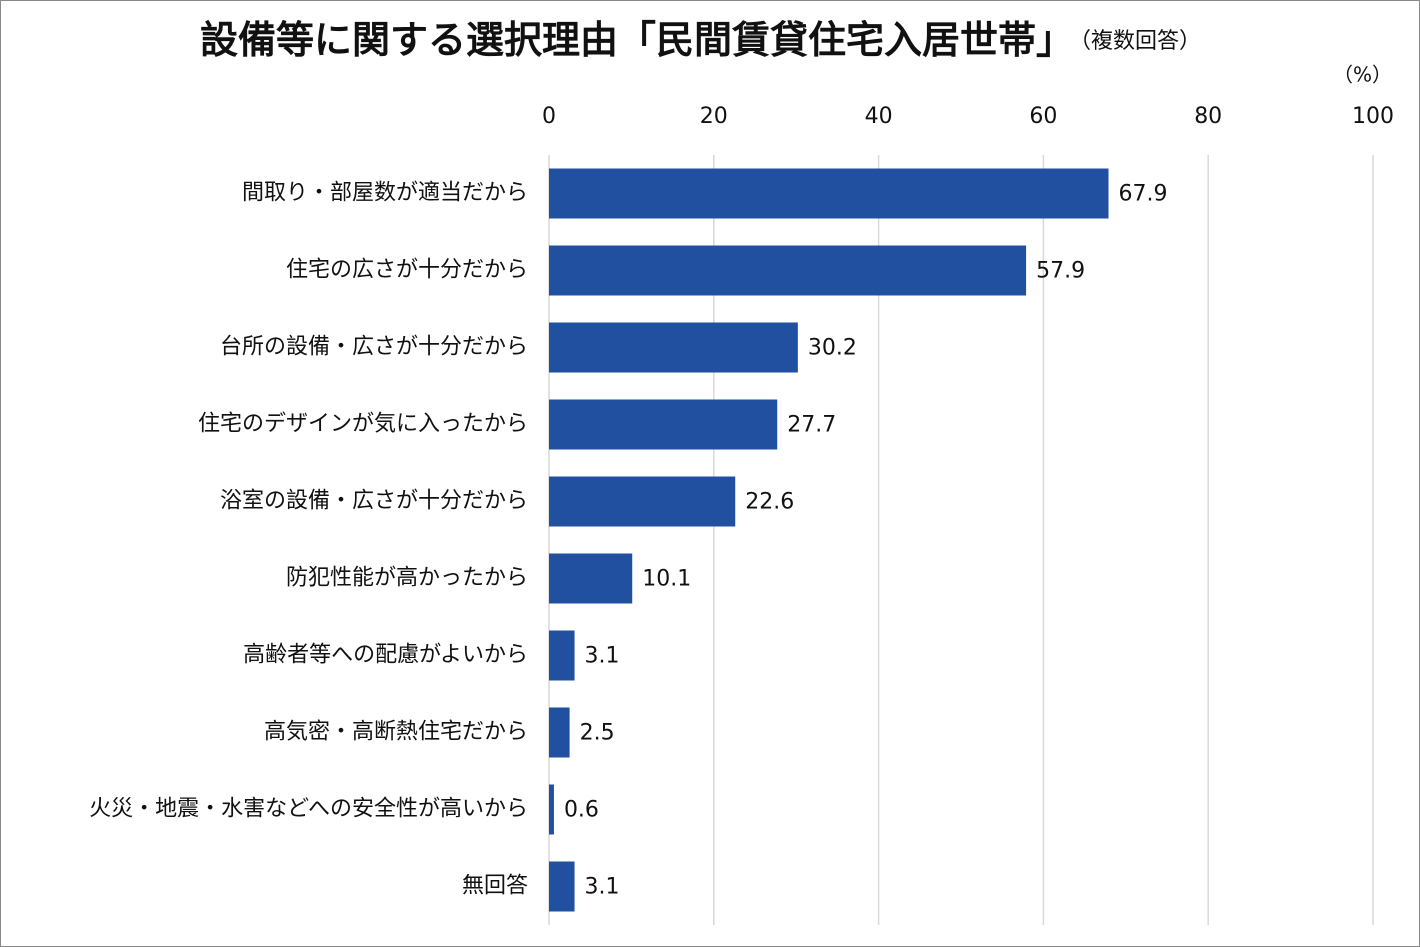 This screenshot has width=1420, height=947. I want to click on category-label: 無回答, so click(495, 886).